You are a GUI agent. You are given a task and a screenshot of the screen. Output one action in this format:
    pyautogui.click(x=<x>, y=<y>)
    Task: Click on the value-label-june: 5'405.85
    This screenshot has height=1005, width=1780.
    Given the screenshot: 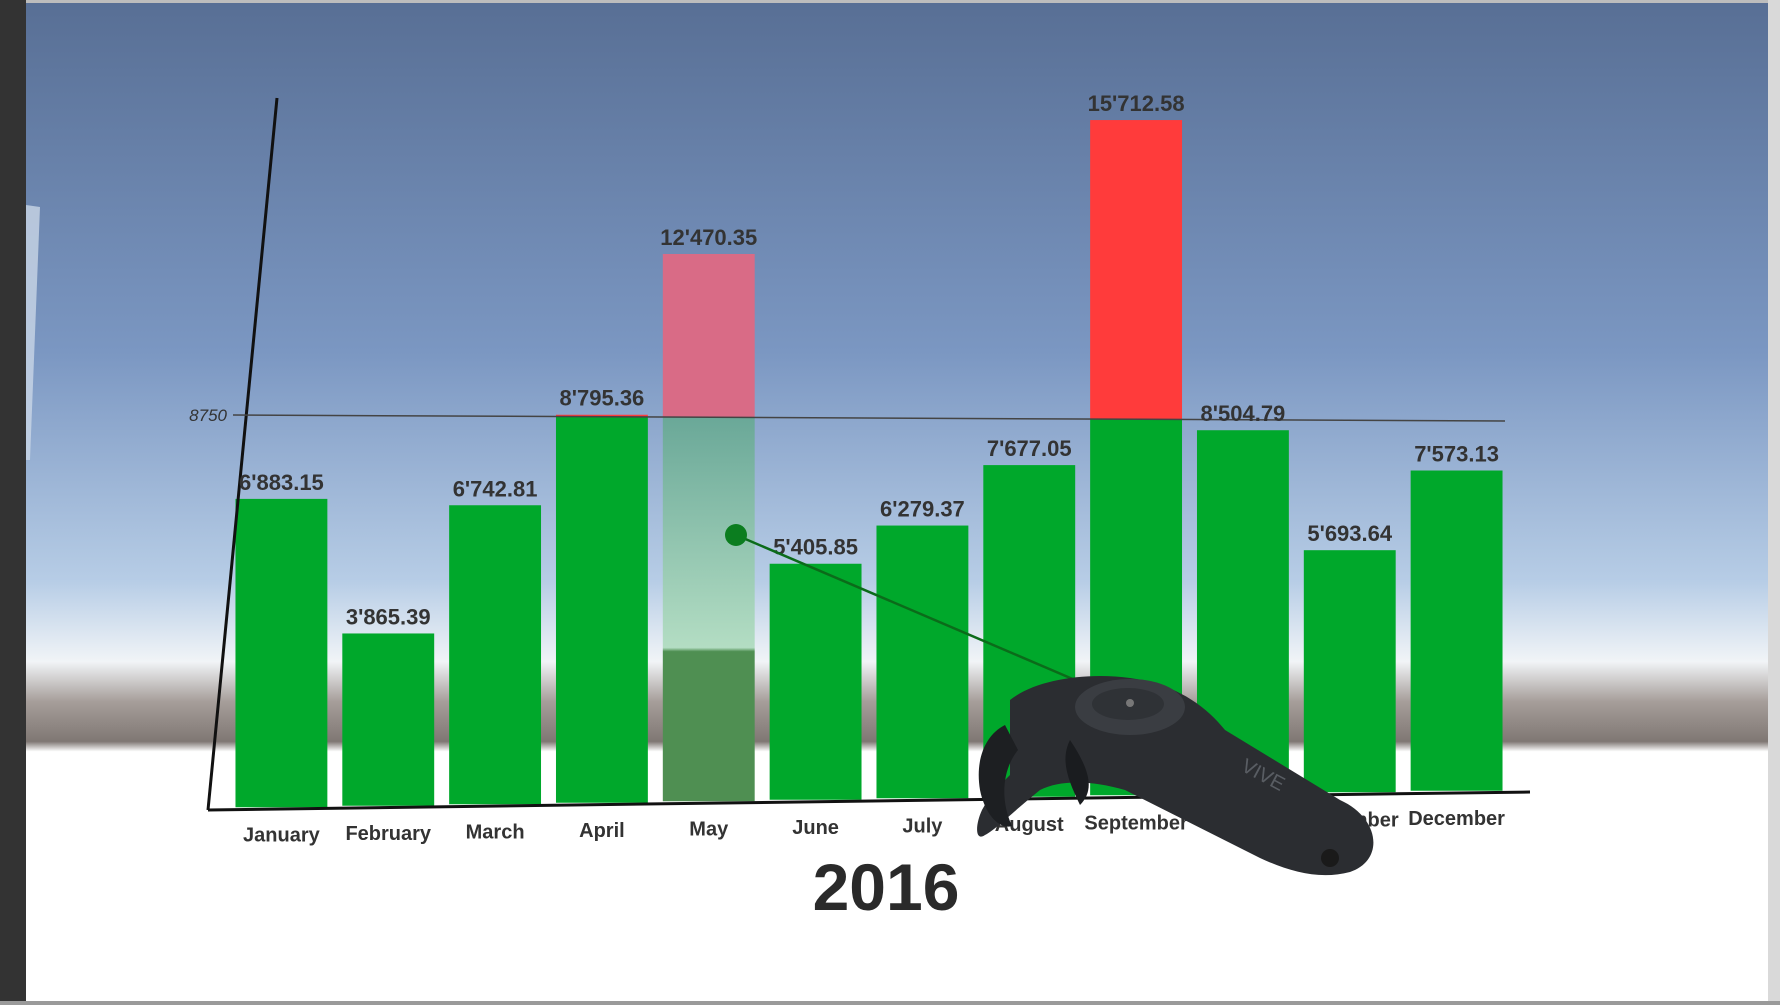 What is the action you would take?
    pyautogui.click(x=815, y=547)
    